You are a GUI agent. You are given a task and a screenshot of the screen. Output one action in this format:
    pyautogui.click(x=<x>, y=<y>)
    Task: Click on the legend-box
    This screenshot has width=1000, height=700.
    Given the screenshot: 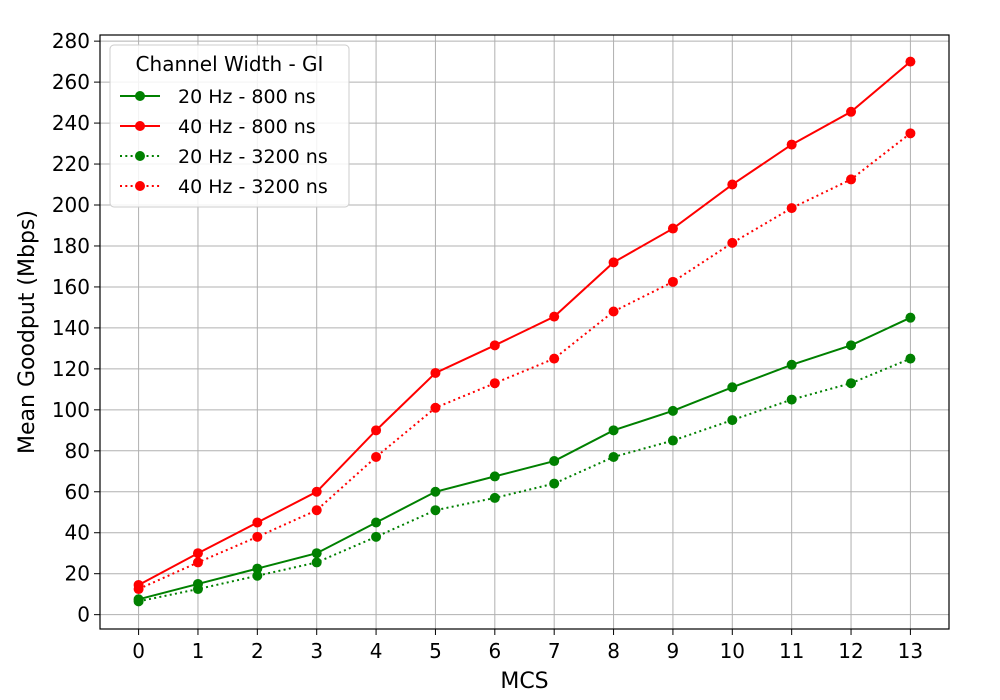 What is the action you would take?
    pyautogui.click(x=229, y=126)
    